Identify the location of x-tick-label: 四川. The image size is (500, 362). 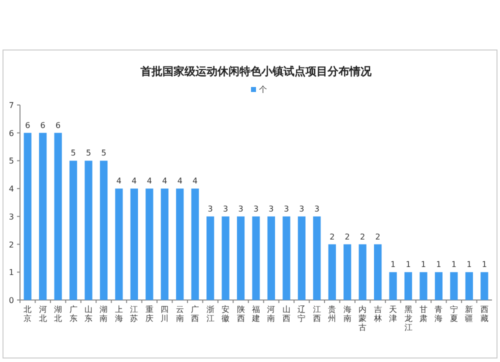
(164, 314).